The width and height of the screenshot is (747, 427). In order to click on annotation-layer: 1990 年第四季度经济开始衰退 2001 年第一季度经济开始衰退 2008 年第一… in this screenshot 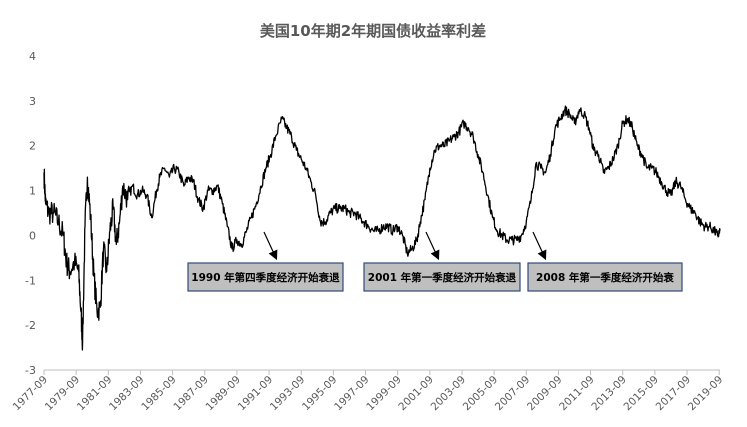, I will do `click(435, 261)`.